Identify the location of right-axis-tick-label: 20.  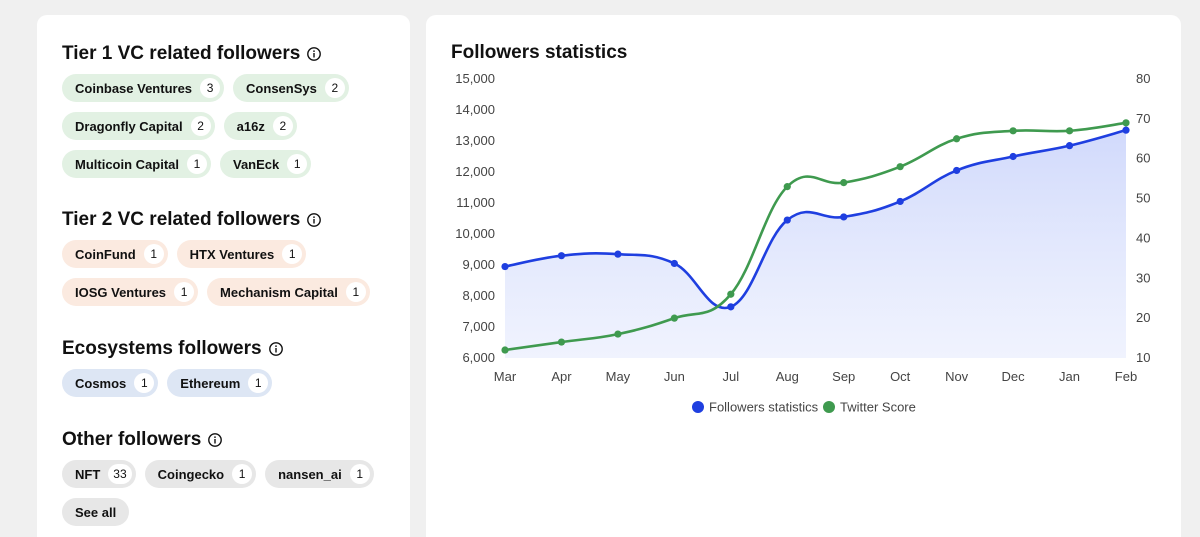
(1143, 317).